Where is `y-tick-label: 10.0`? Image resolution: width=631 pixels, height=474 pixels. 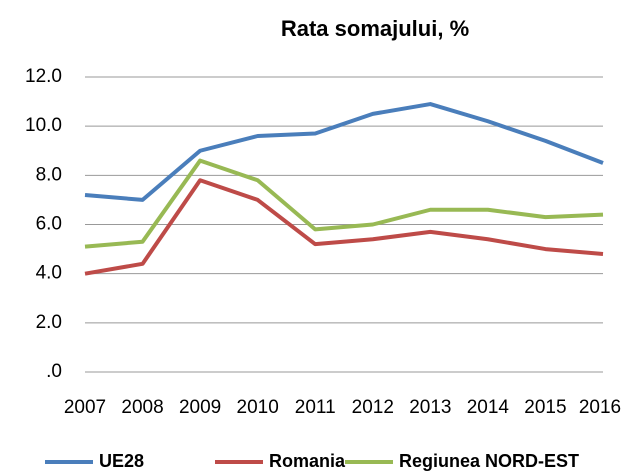 y-tick-label: 10.0 is located at coordinates (43, 125).